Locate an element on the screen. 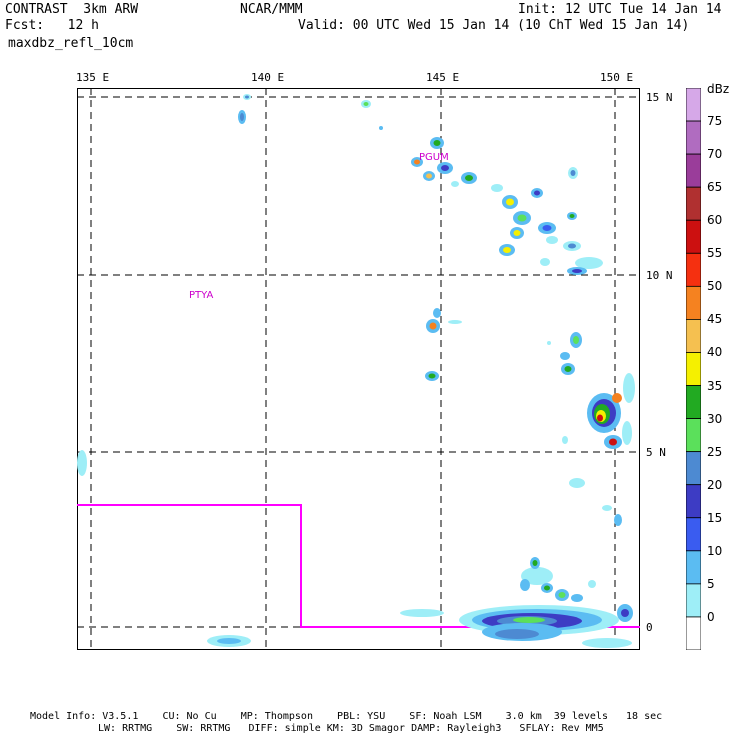 The width and height of the screenshot is (740, 740). colorbar-level-label: 30 is located at coordinates (715, 418).